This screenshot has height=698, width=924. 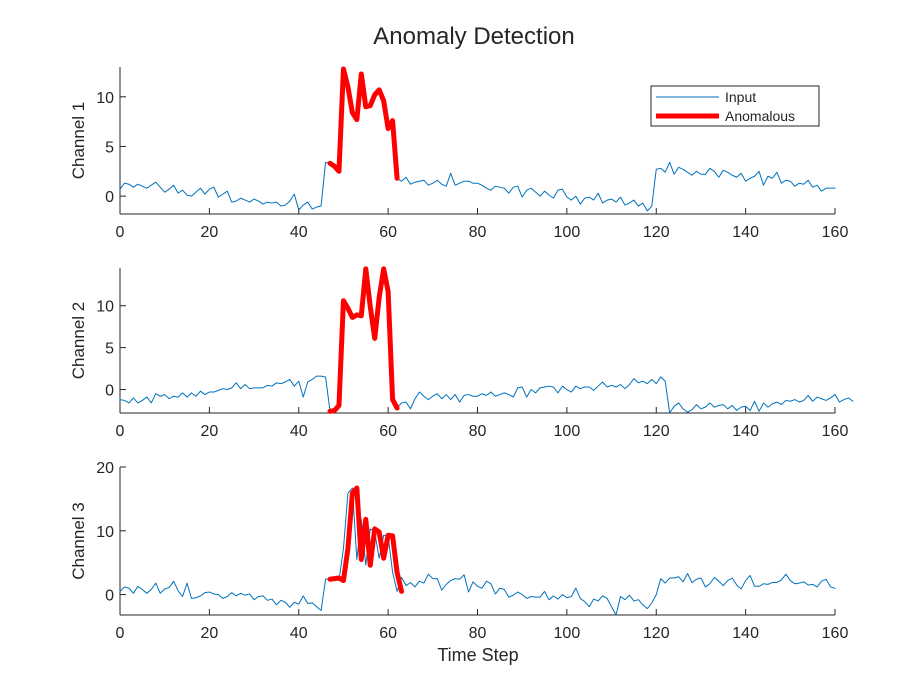 I want to click on input-series-line, so click(x=477, y=551).